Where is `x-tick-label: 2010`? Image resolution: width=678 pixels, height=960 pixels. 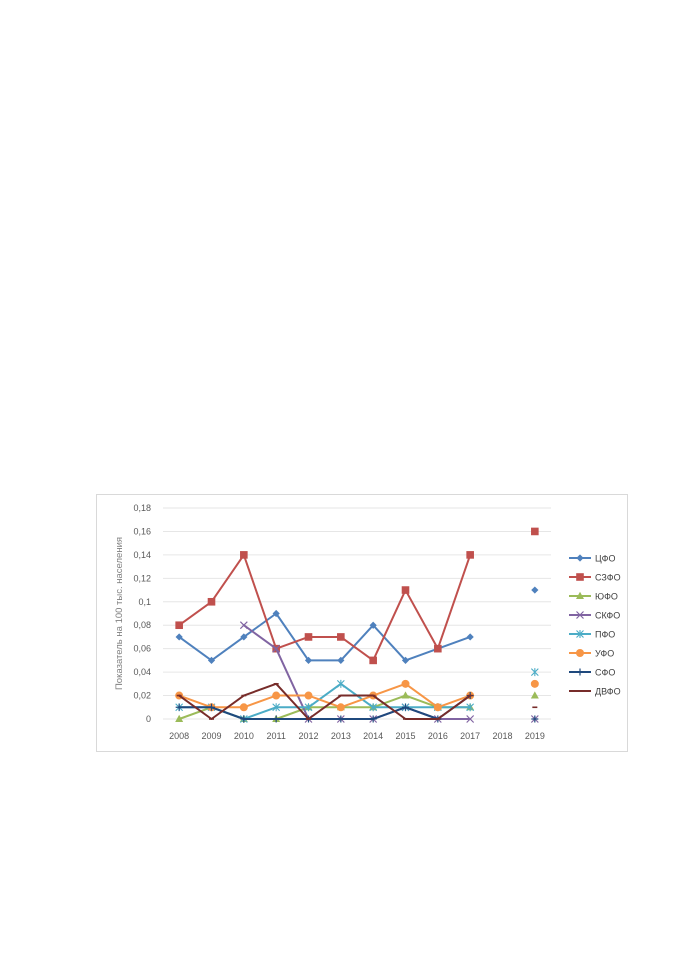
x-tick-label: 2010 is located at coordinates (244, 736).